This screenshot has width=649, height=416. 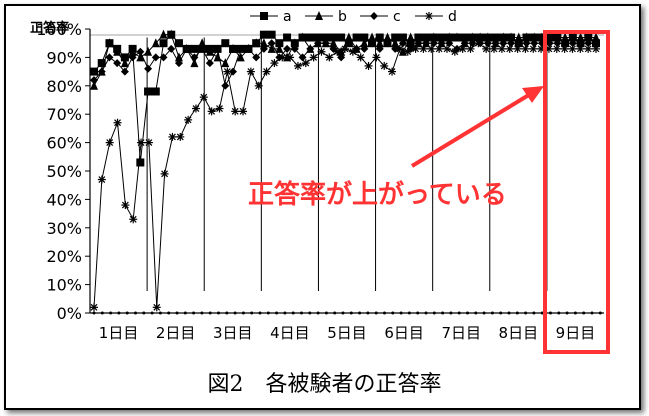 I want to click on legend-entry-d: d, so click(x=436, y=17).